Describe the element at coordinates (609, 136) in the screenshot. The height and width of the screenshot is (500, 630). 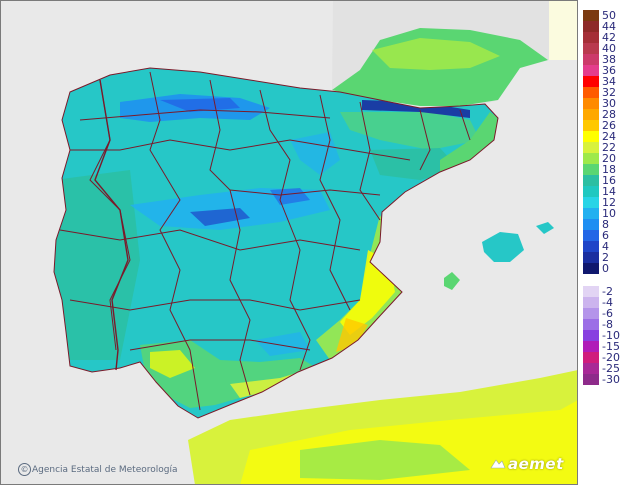
I see `legend-label: 24` at that location.